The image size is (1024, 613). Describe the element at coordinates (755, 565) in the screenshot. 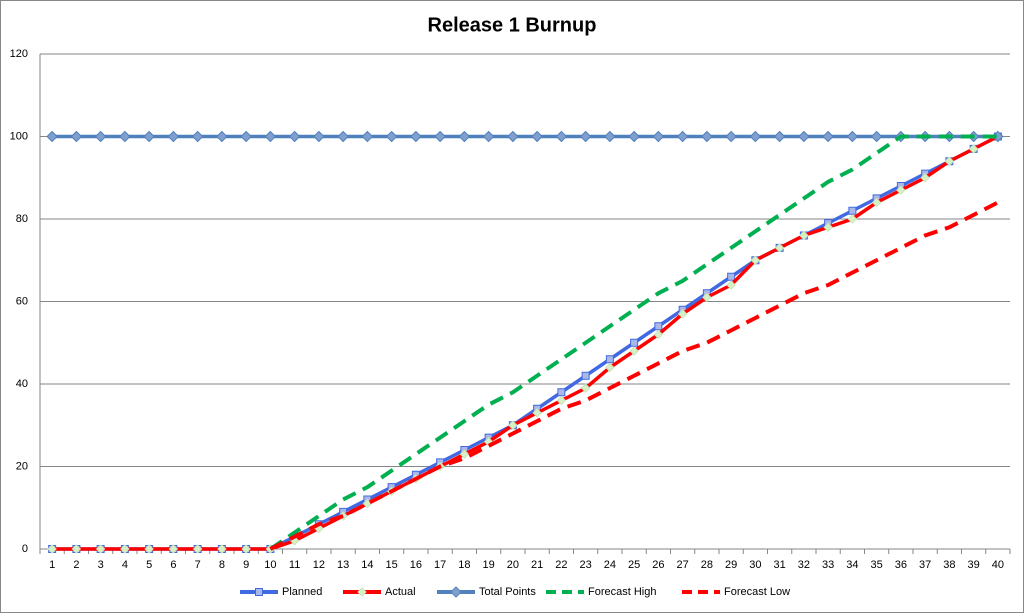

I see `x-tick-label: 30` at that location.